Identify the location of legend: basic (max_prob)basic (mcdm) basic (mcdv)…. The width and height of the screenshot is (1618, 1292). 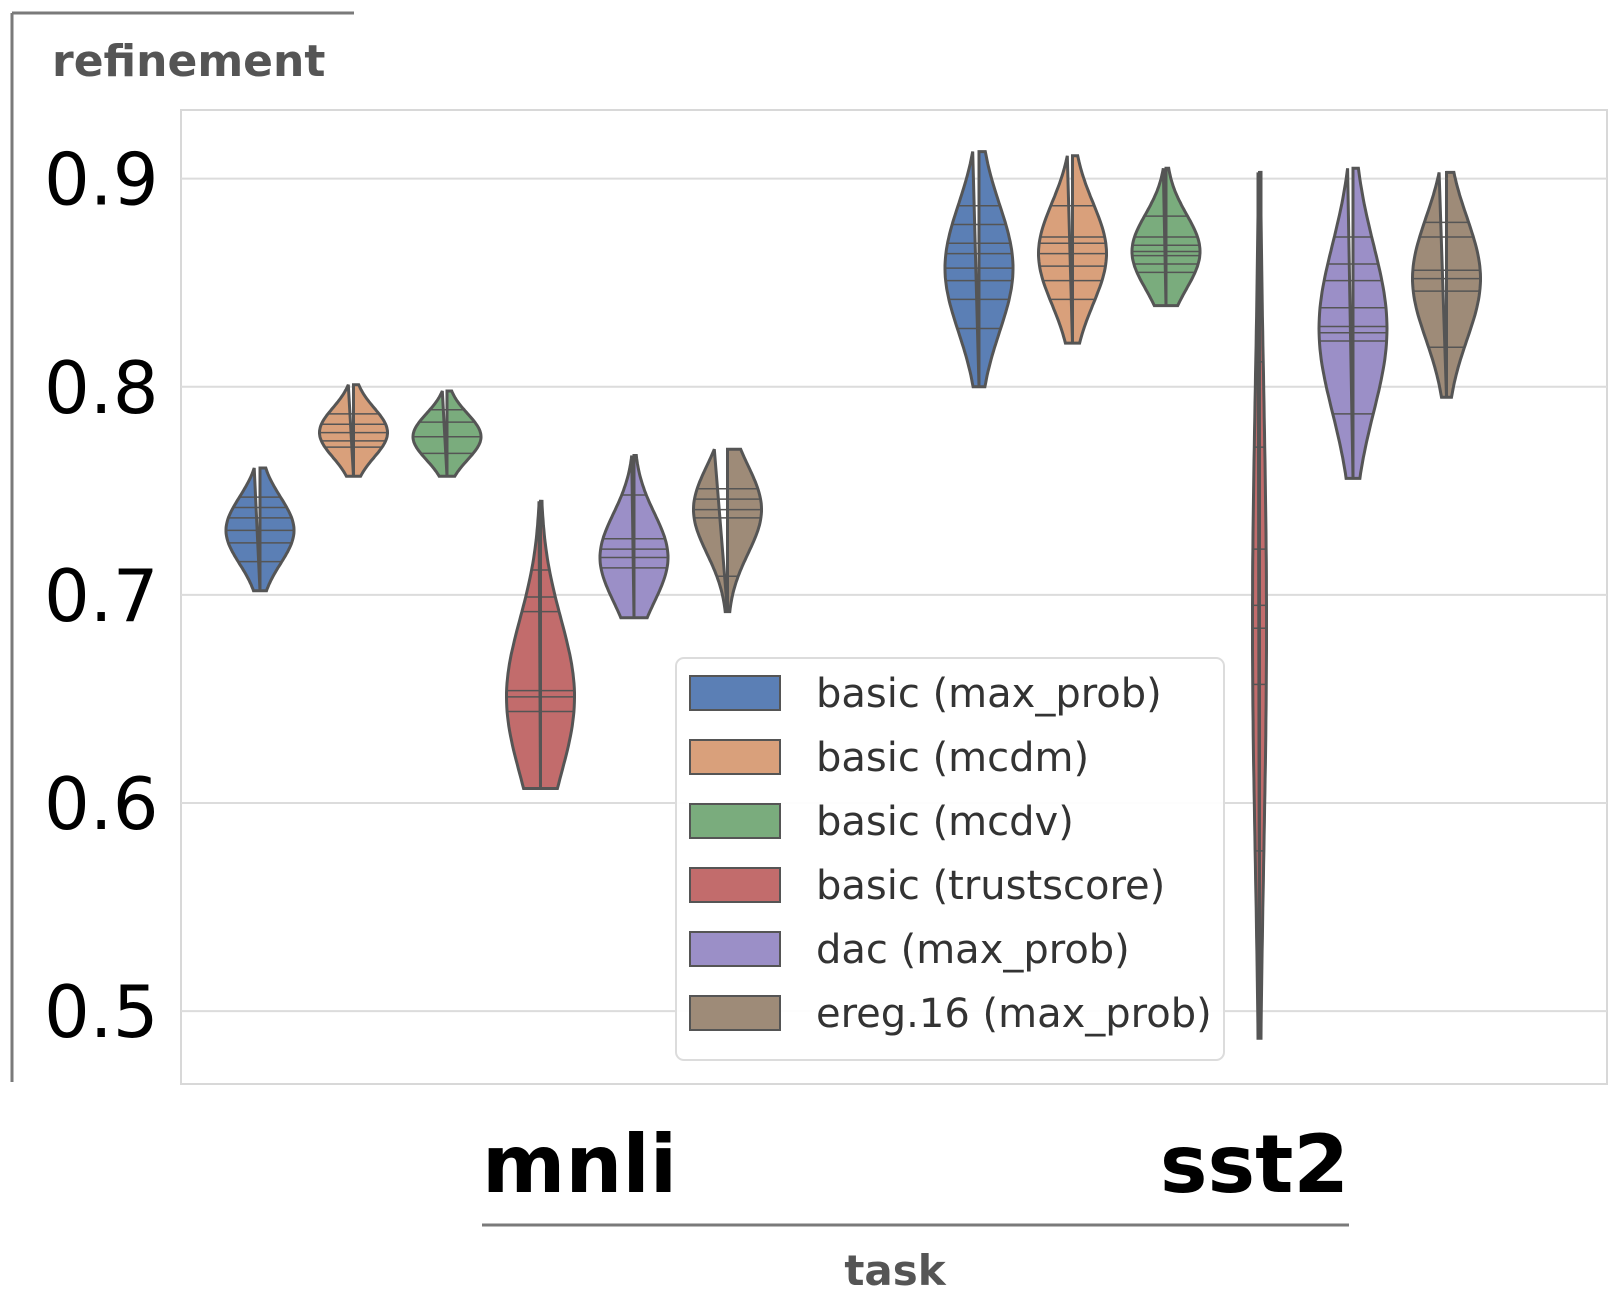
(950, 859).